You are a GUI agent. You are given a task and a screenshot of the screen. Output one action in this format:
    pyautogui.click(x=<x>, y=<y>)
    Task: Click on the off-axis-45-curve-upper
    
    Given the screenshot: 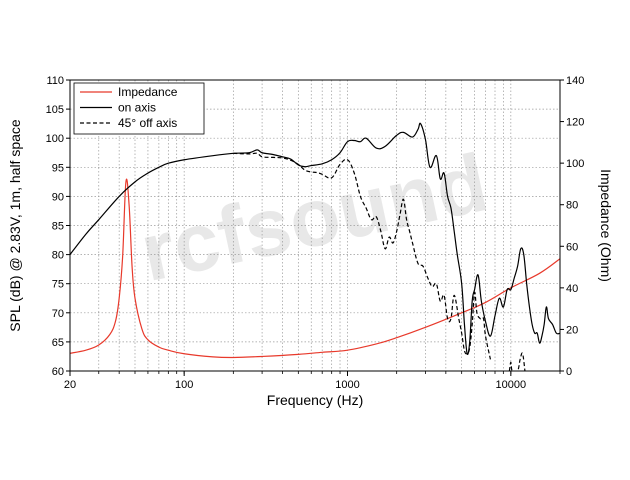 What is the action you would take?
    pyautogui.click(x=517, y=361)
    